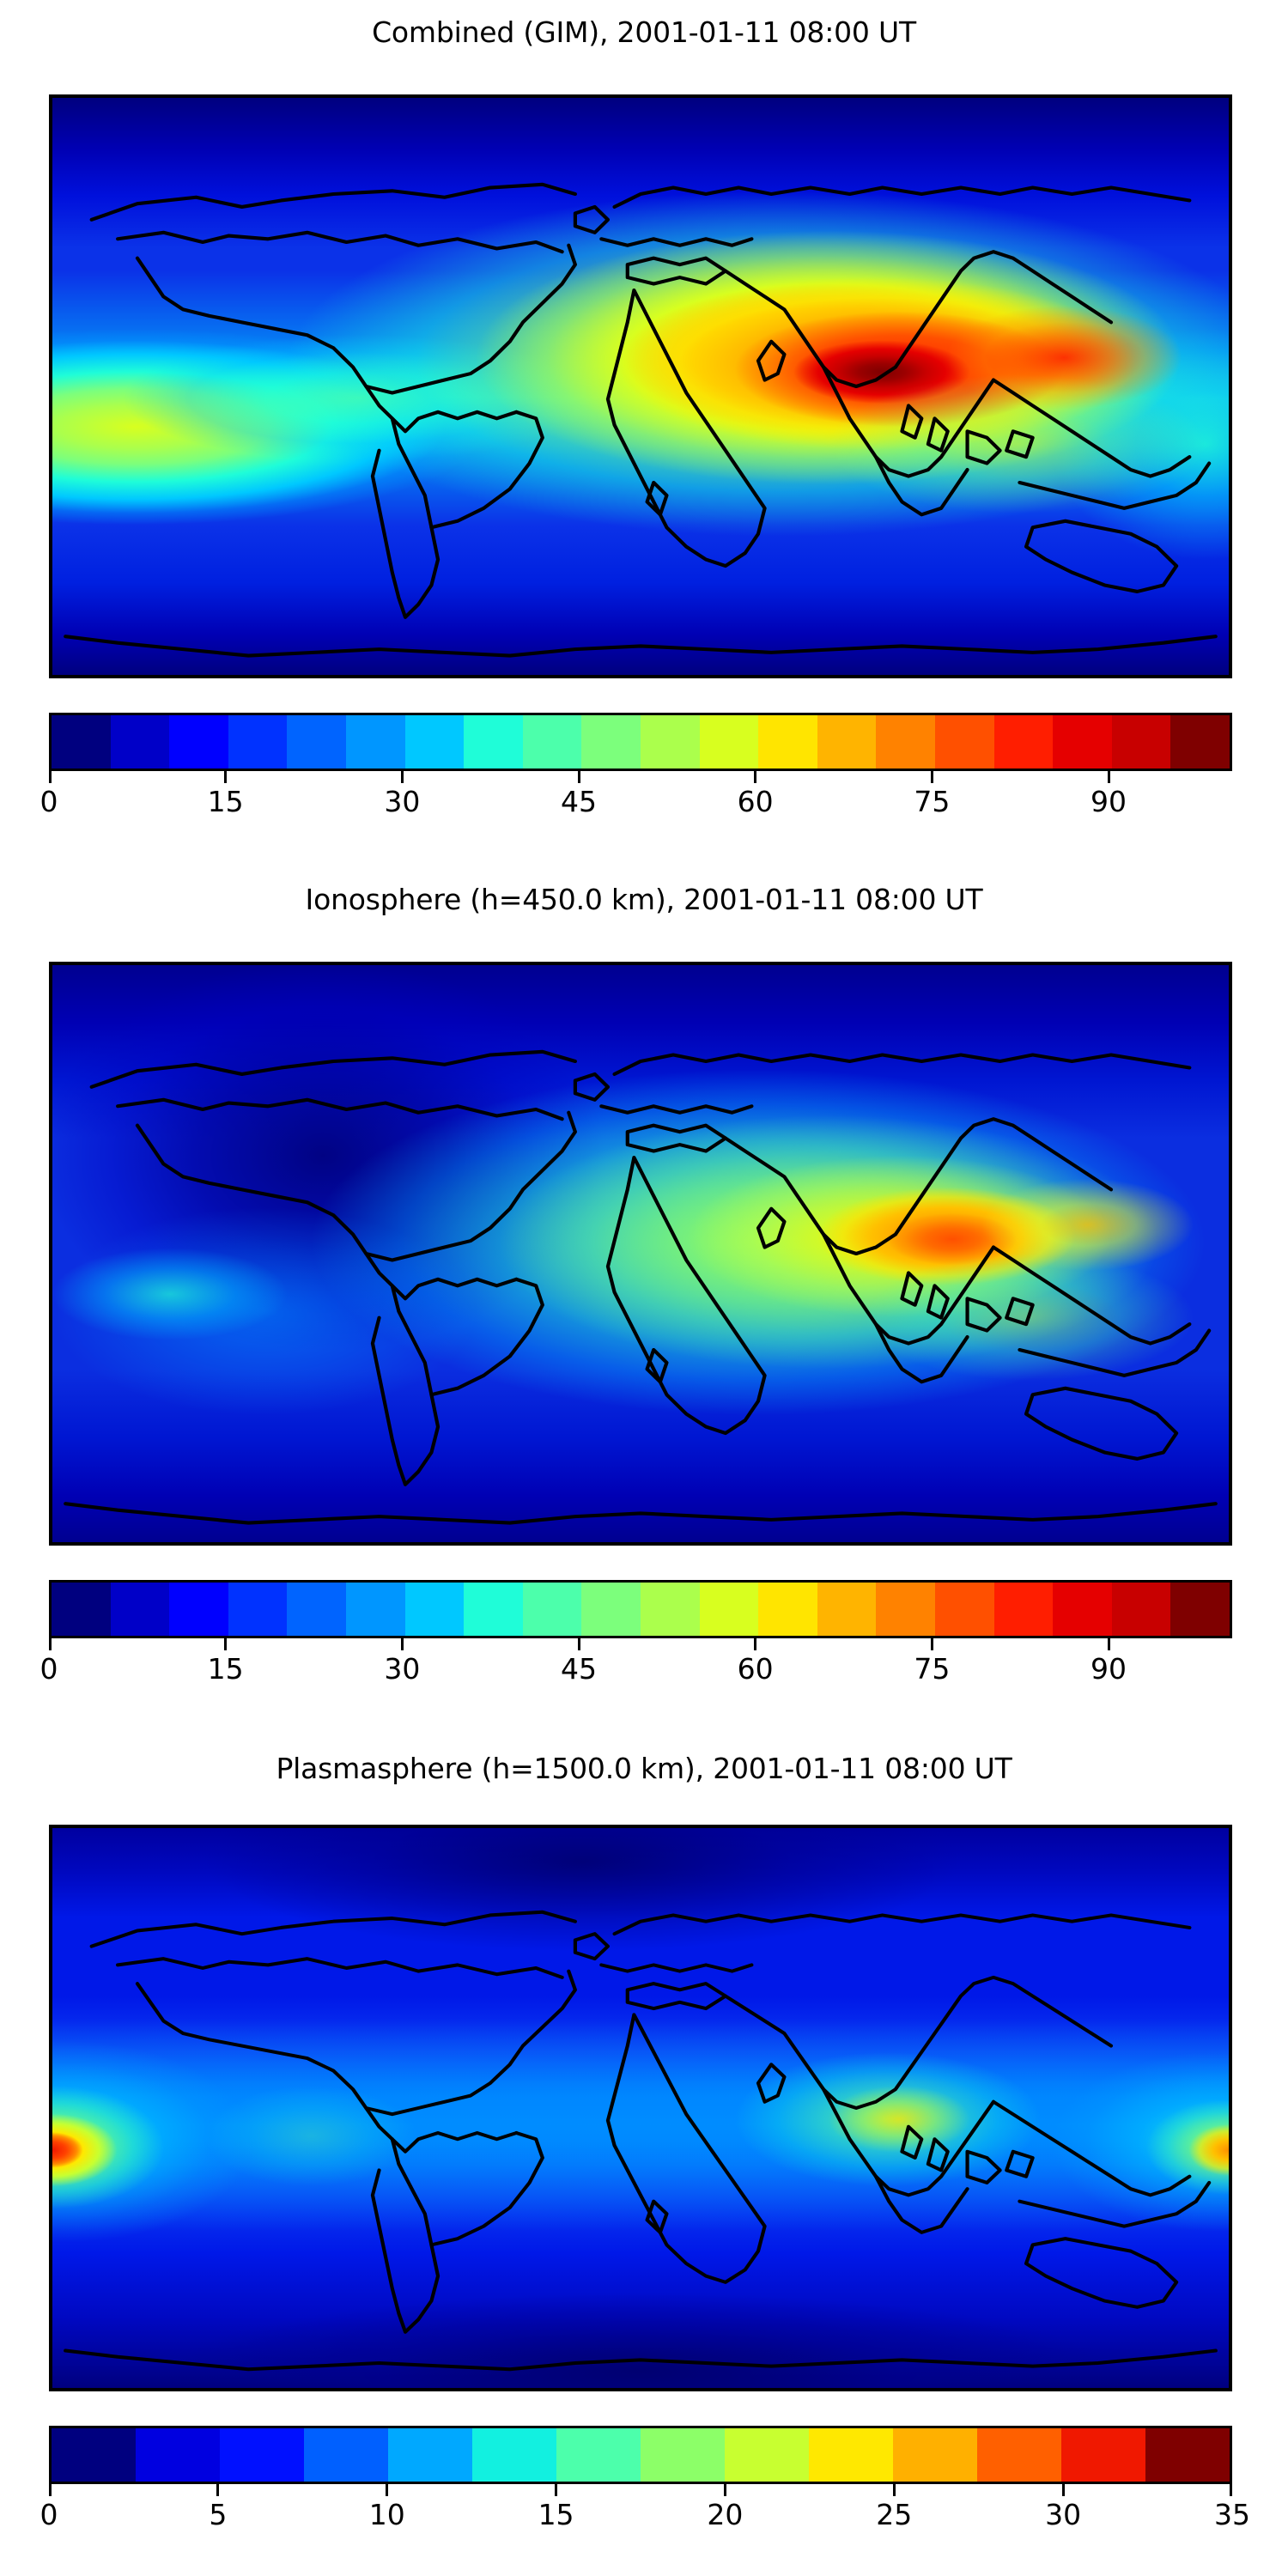 The image size is (1288, 2576). I want to click on colorbar-gradient-plasmasphere, so click(640, 2455).